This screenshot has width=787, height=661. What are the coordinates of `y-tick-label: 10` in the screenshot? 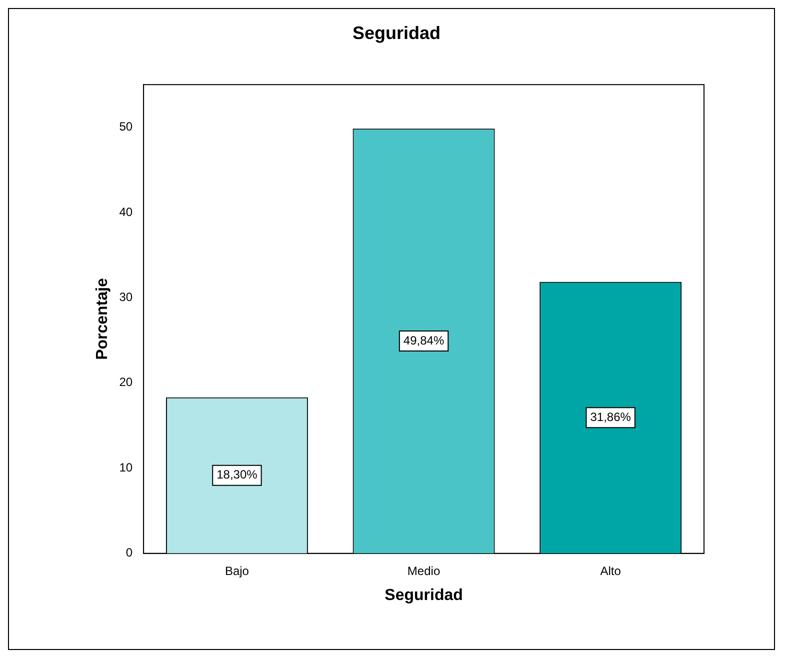 It's located at (126, 467).